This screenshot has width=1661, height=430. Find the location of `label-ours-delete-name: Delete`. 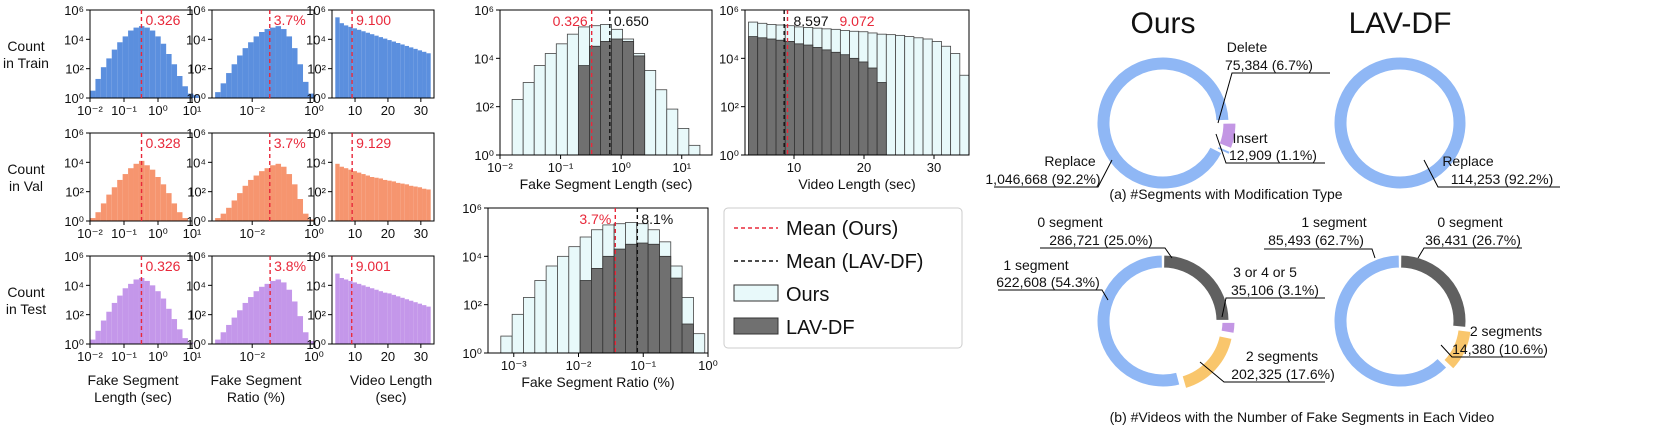

label-ours-delete-name: Delete is located at coordinates (1247, 47).